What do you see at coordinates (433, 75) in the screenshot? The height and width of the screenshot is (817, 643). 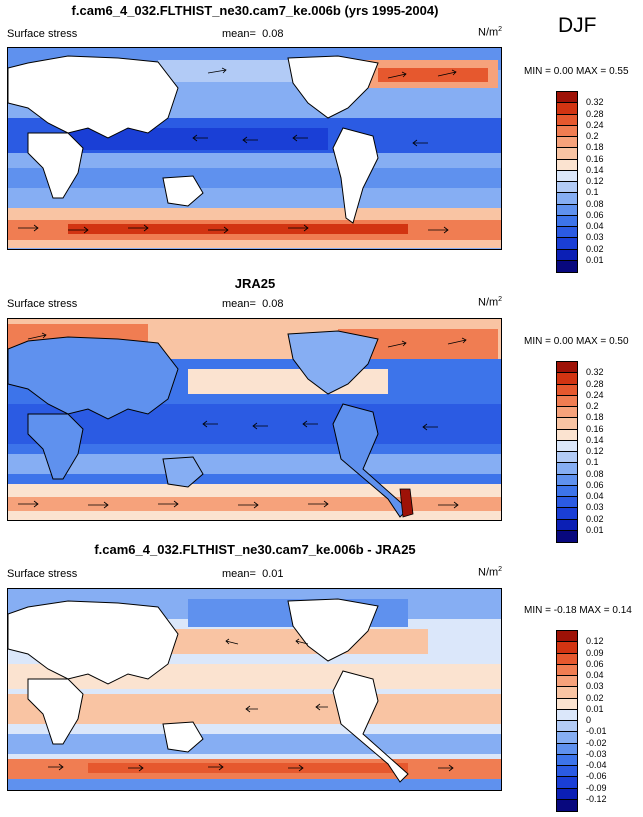 I see `panel-1-band-n-atlantic-core` at bounding box center [433, 75].